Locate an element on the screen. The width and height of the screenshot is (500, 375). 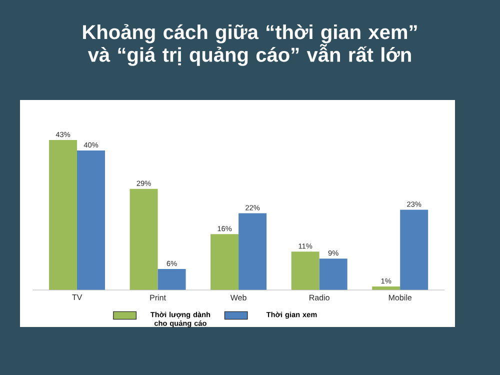
x-tick-label: Radio is located at coordinates (320, 297).